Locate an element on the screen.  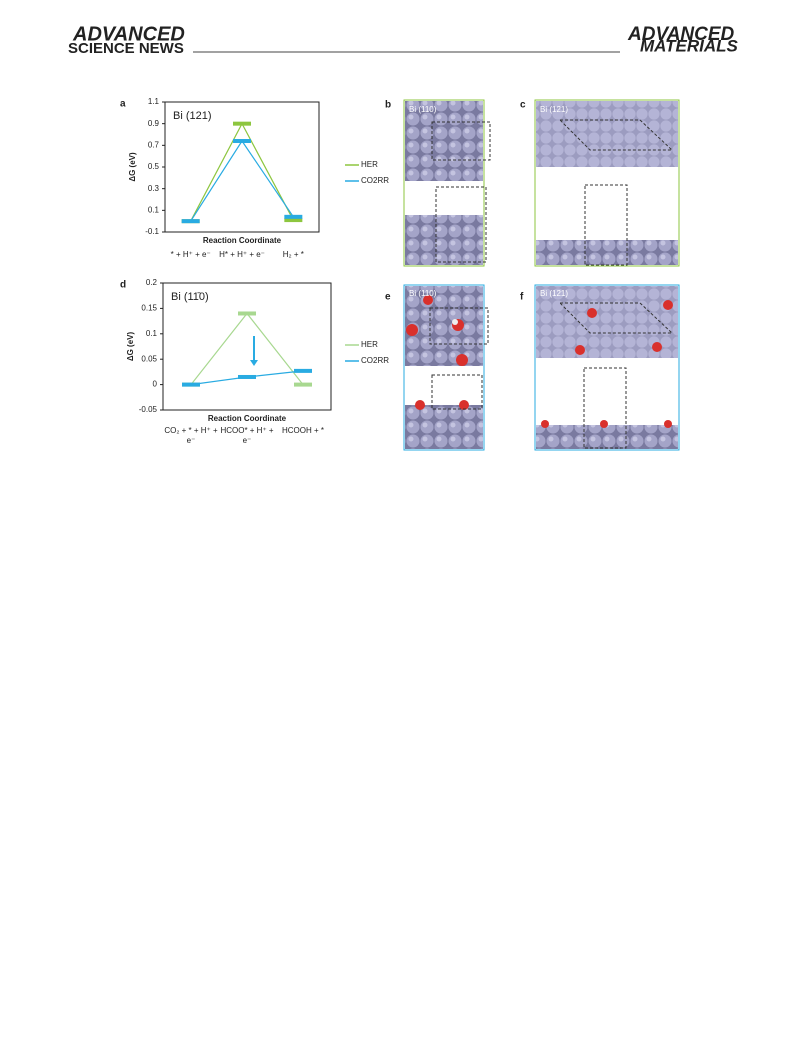
x-category-label: H* + H⁺ + e⁻ is located at coordinates (242, 254).